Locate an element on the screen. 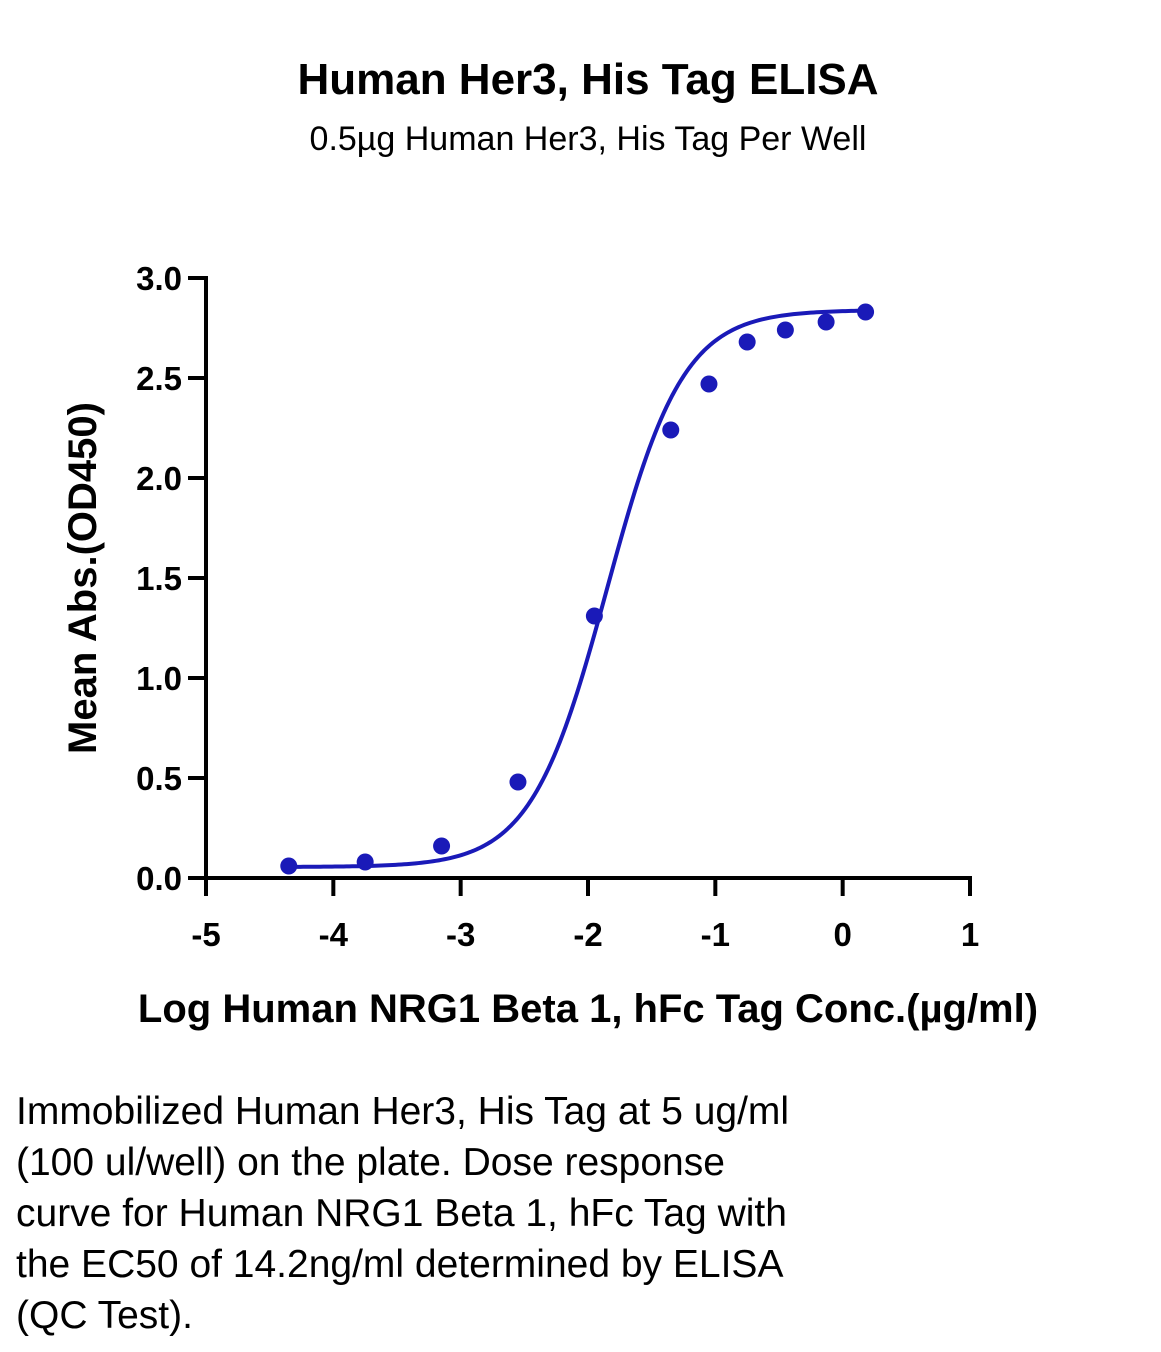 Image resolution: width=1161 pixels, height=1352 pixels. x-tick-label: -4 is located at coordinates (334, 934).